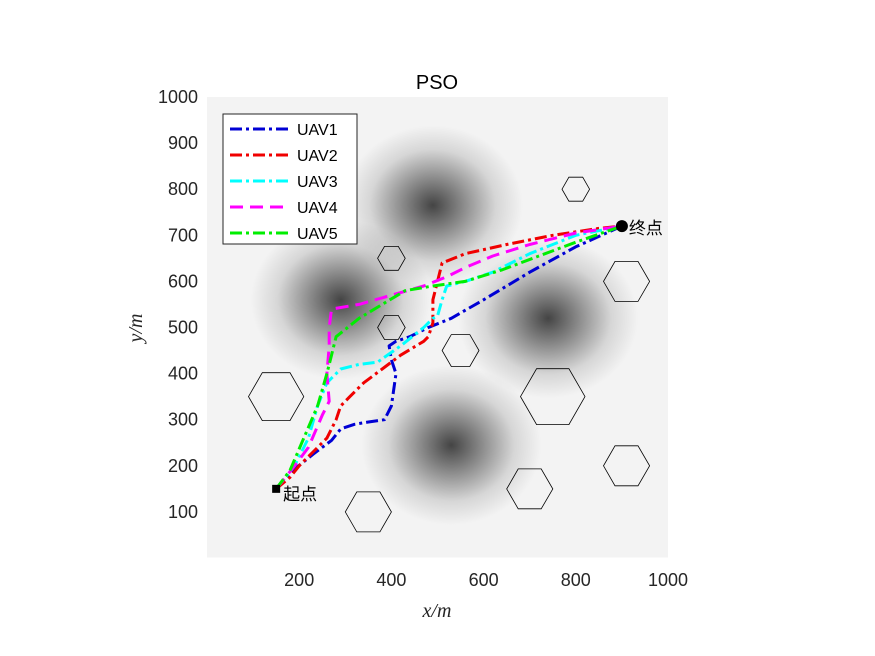 The height and width of the screenshot is (656, 875). I want to click on x-tick-label: 800, so click(576, 580).